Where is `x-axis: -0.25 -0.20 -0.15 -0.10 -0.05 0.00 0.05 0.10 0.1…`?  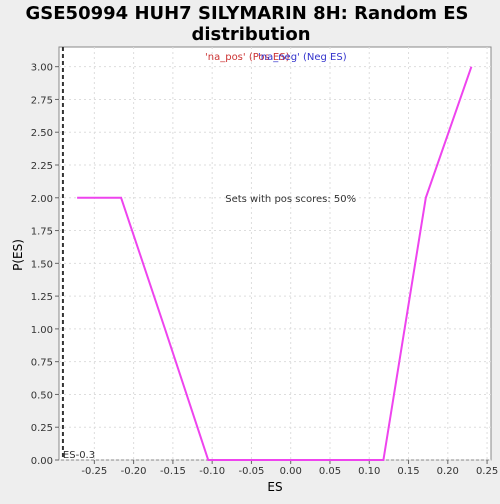
x-axis: -0.25 -0.20 -0.15 -0.10 -0.05 0.00 0.05 0.10 0.1… is located at coordinates (289, 468).